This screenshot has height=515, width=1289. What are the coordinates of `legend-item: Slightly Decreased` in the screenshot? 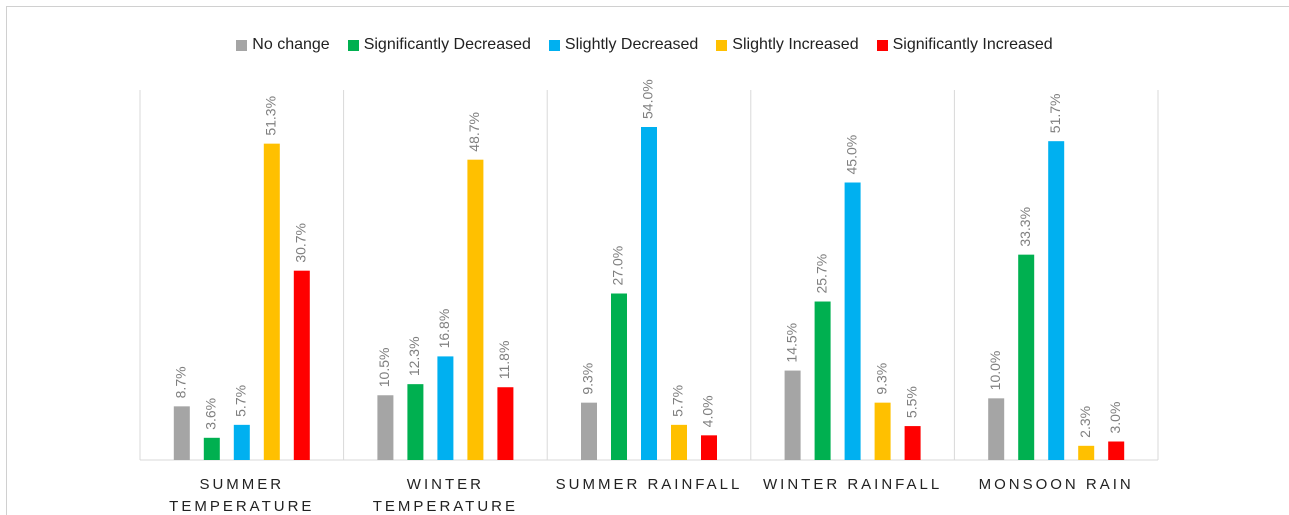 It's located at (623, 45).